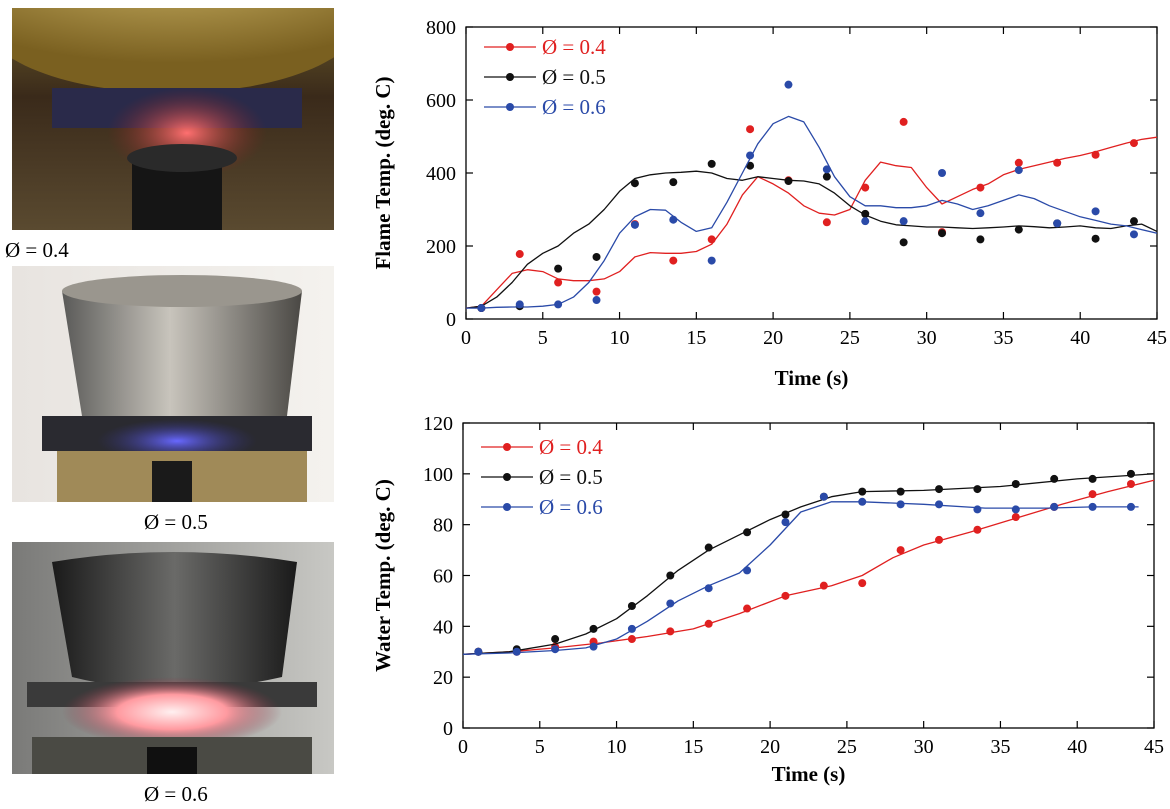  What do you see at coordinates (441, 174) in the screenshot?
I see `y-tick-label: 400` at bounding box center [441, 174].